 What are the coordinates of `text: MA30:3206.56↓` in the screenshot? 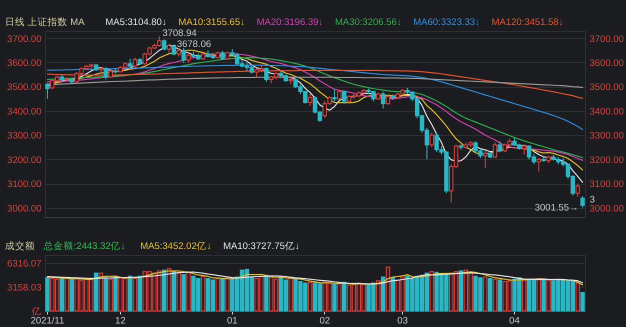 It's located at (368, 22).